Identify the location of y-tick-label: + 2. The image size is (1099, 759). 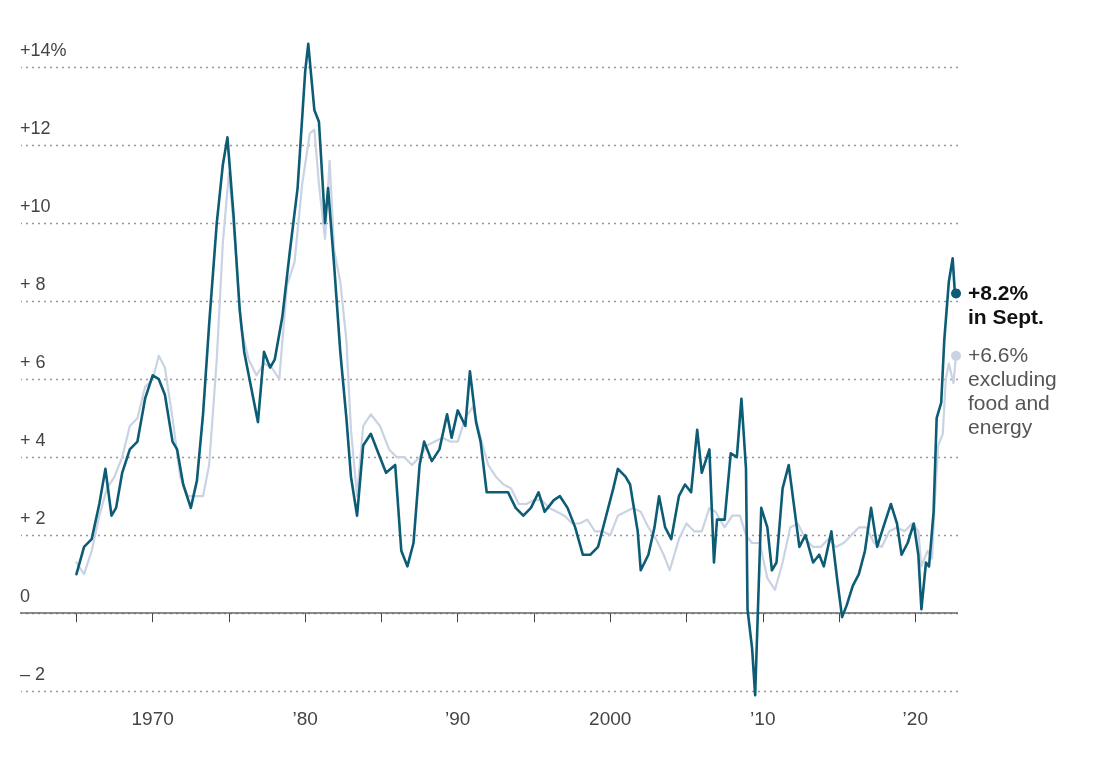
(33, 518).